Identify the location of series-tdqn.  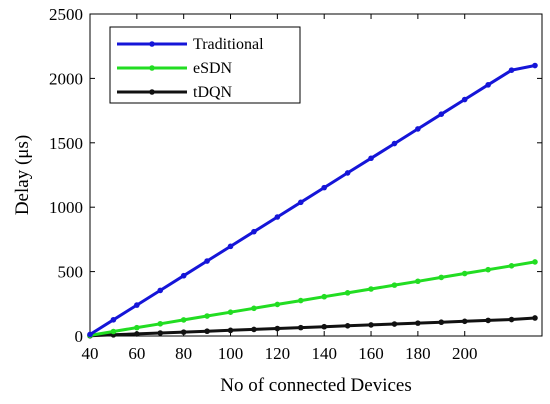
(312, 327).